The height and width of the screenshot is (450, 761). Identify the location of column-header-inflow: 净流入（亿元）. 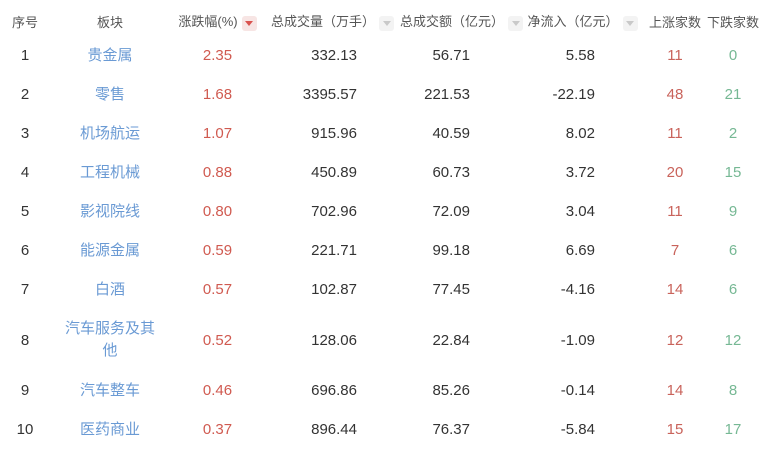
(582, 18).